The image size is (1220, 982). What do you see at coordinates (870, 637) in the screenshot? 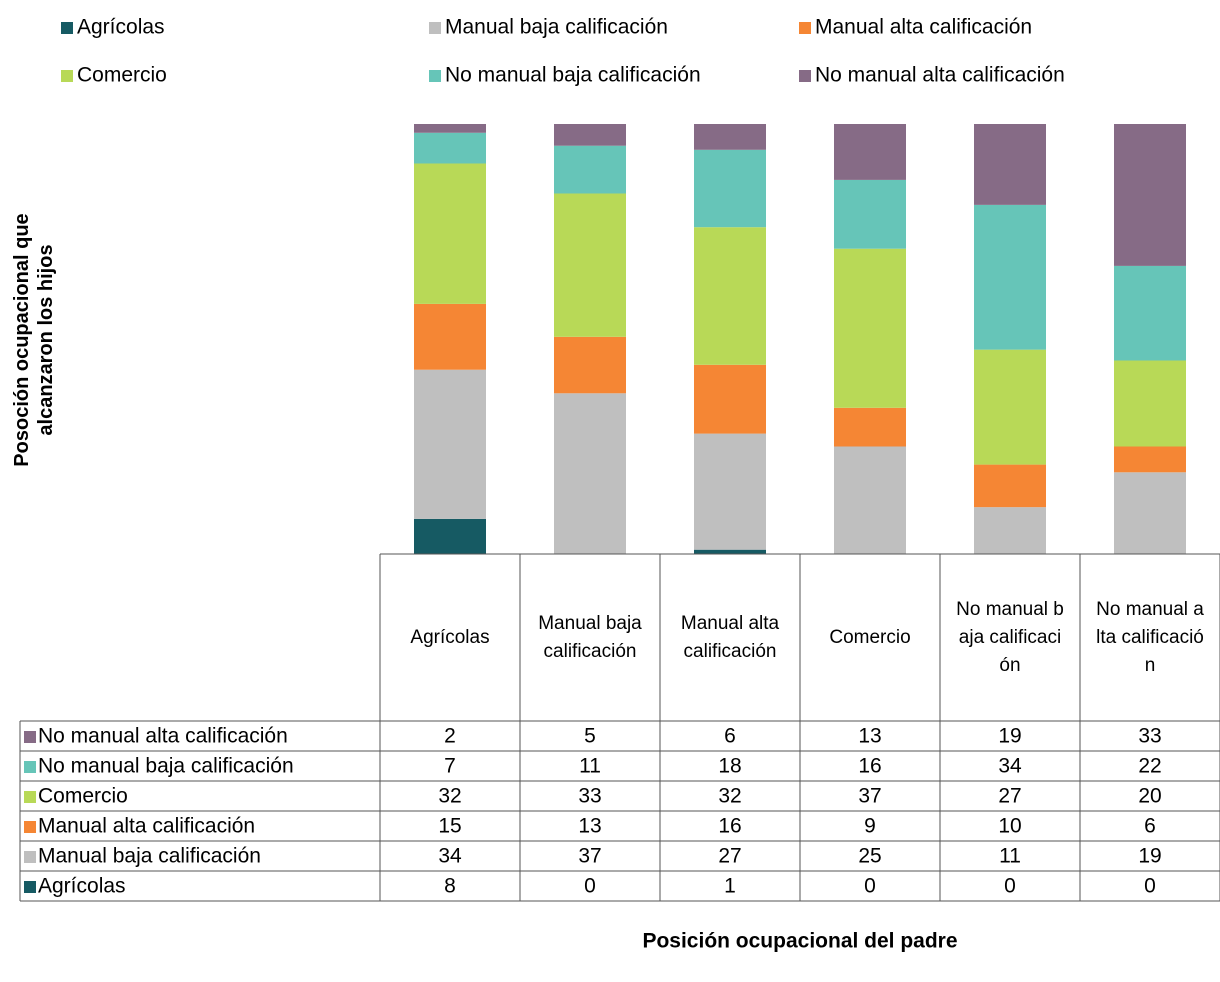
I see `x-tick-label: Comercio` at bounding box center [870, 637].